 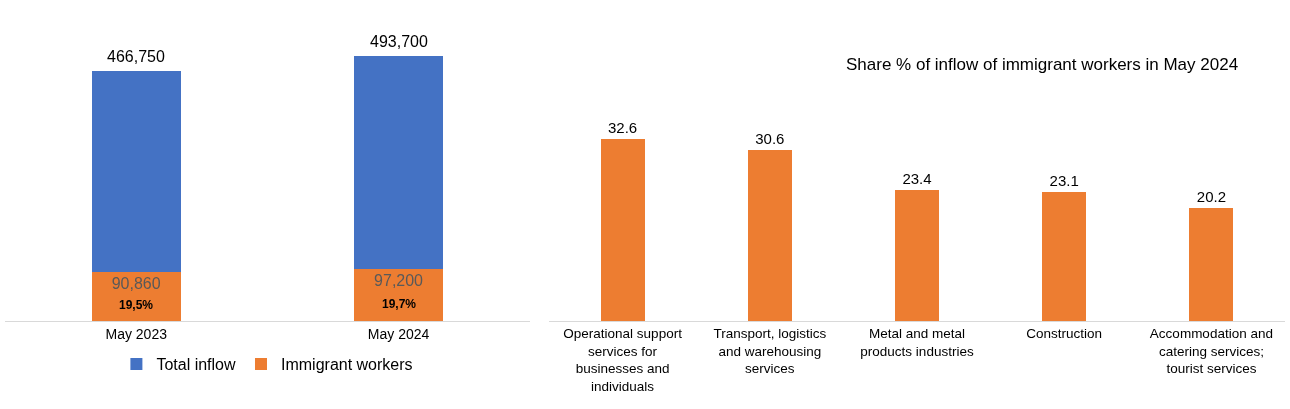 What do you see at coordinates (136, 305) in the screenshot?
I see `annotation: 19,5%` at bounding box center [136, 305].